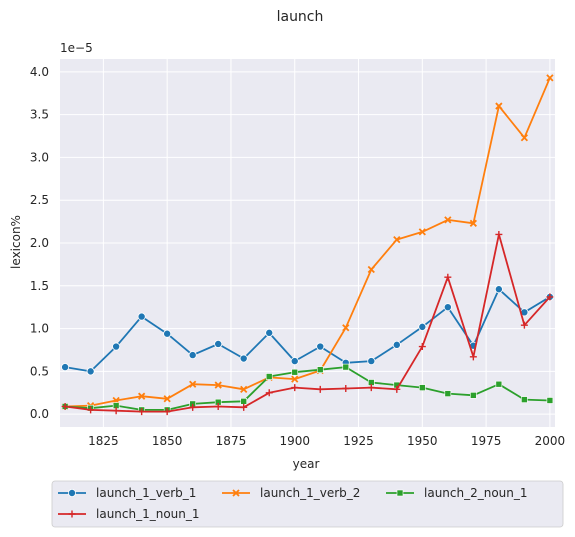 The width and height of the screenshot is (575, 537). I want to click on x-tick-label: 2000, so click(550, 441).